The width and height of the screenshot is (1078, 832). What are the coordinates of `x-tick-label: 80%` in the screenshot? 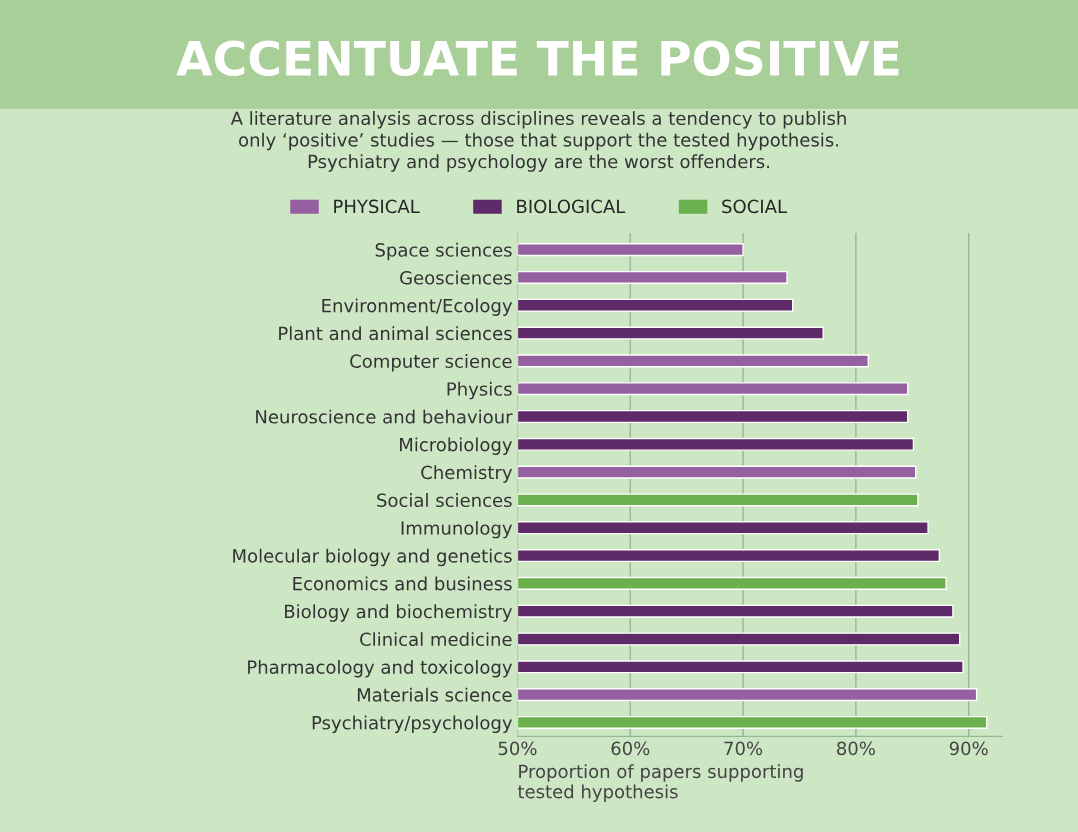 It's located at (856, 748).